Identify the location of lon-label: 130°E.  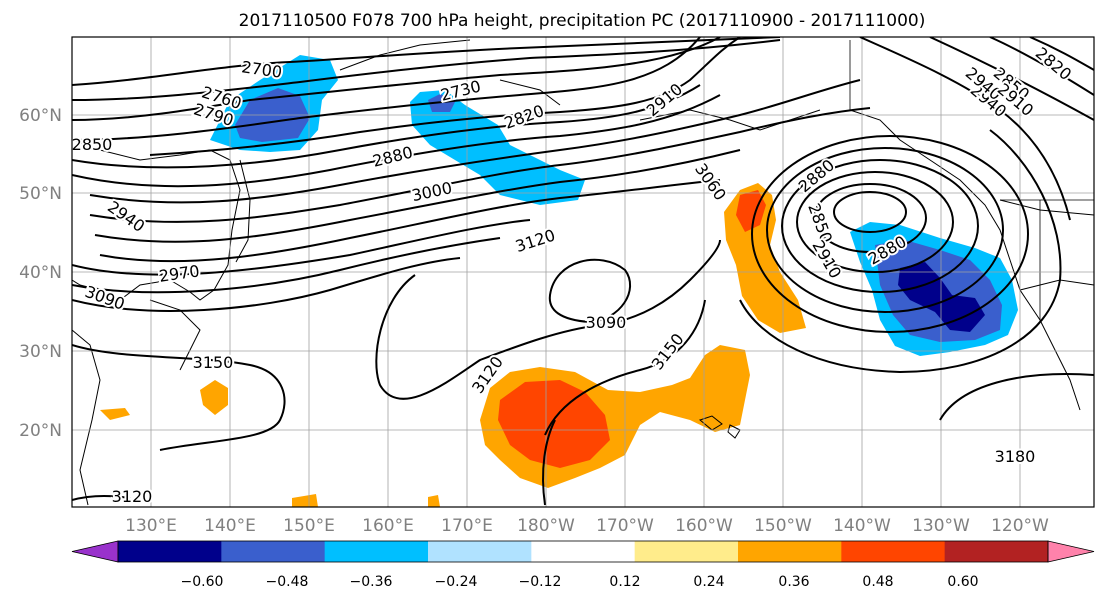
(151, 526).